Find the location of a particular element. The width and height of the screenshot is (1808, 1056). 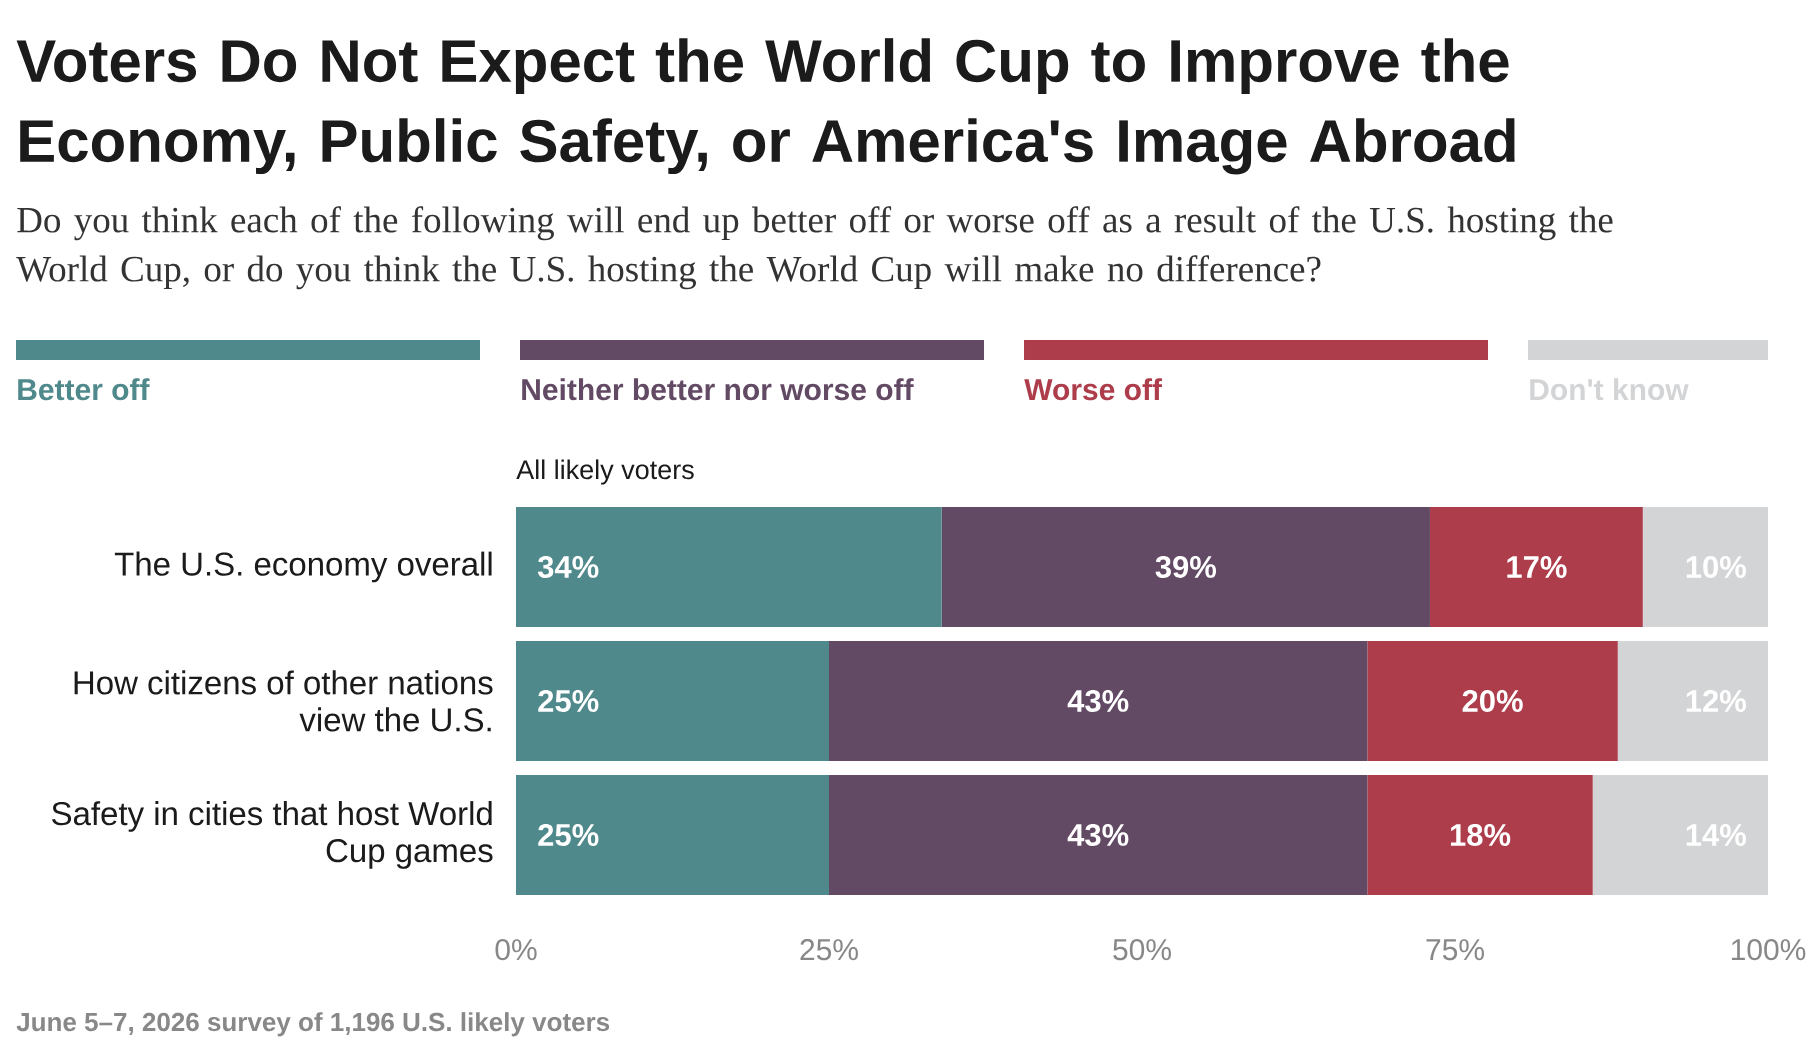

data-label: 20% is located at coordinates (1492, 701).